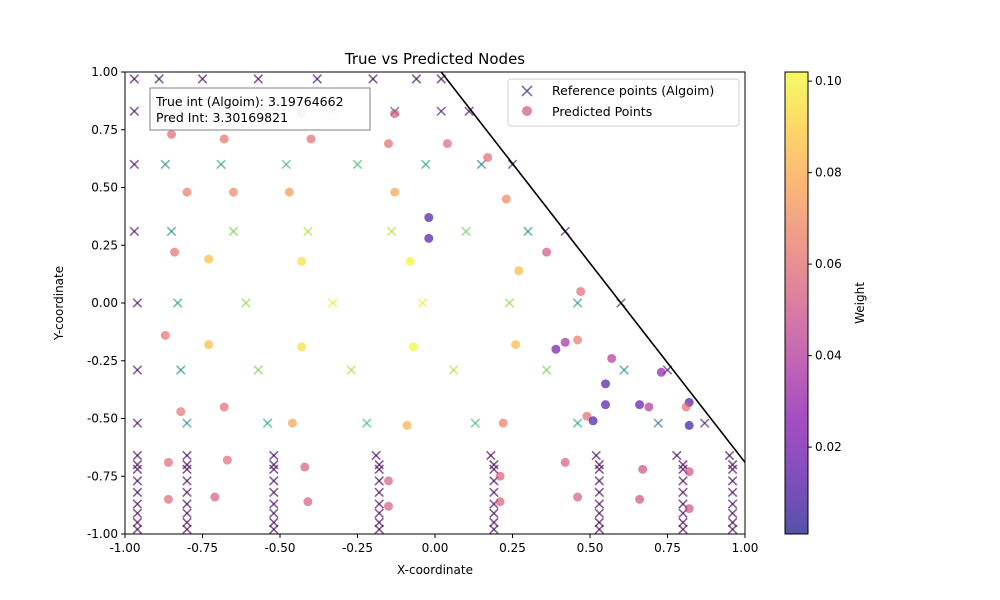  What do you see at coordinates (434, 59) in the screenshot?
I see `chart-title: True vs Predicted Nodes` at bounding box center [434, 59].